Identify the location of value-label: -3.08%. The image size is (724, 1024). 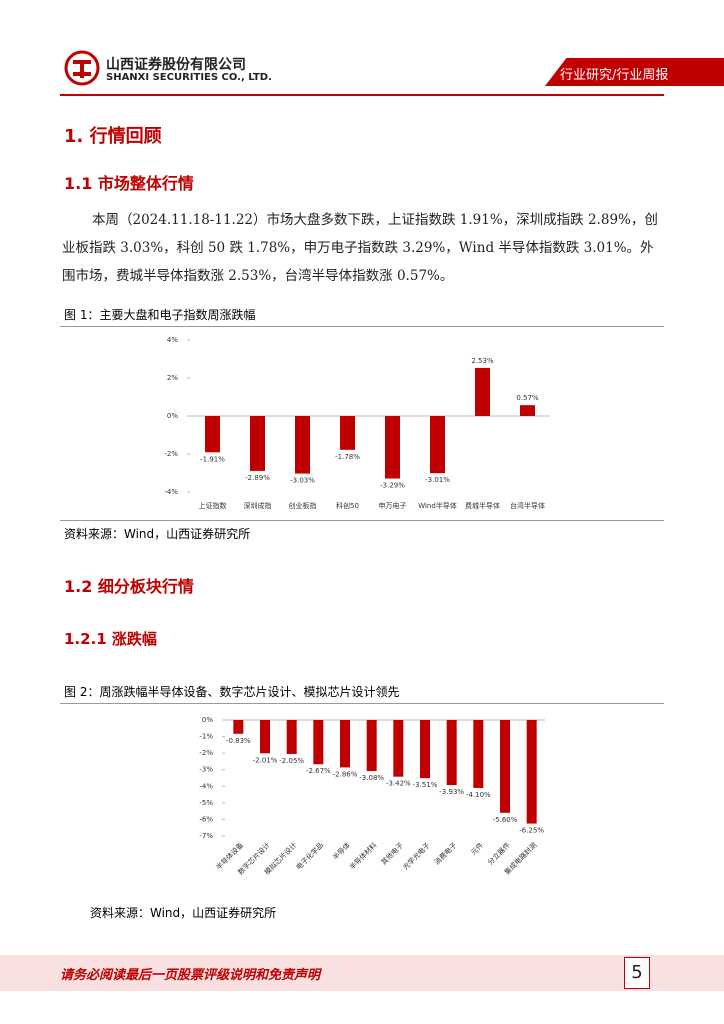
(371, 778).